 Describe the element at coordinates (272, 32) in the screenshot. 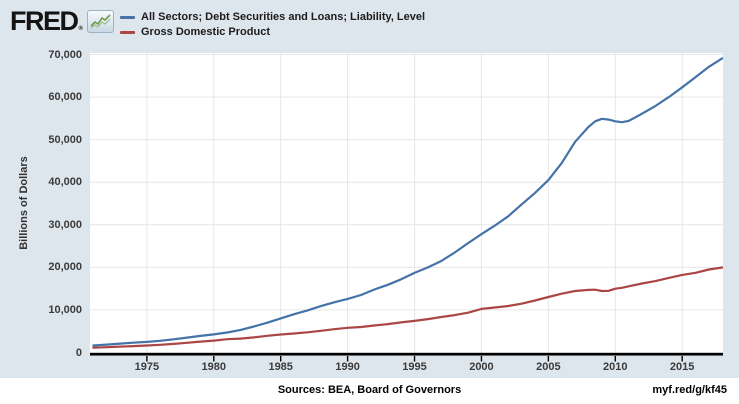

I see `legend-item: Gross Domestic Product` at that location.